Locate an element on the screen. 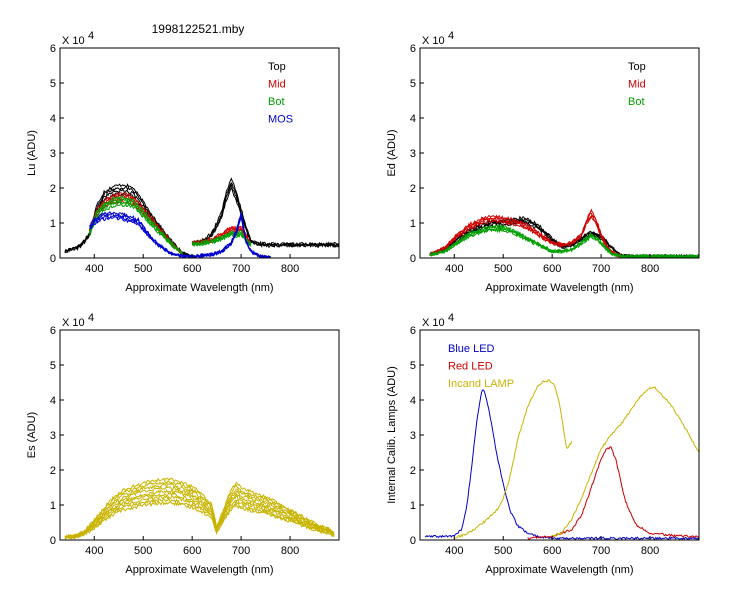  legend-entry-blue-led: Blue LED is located at coordinates (471, 349).